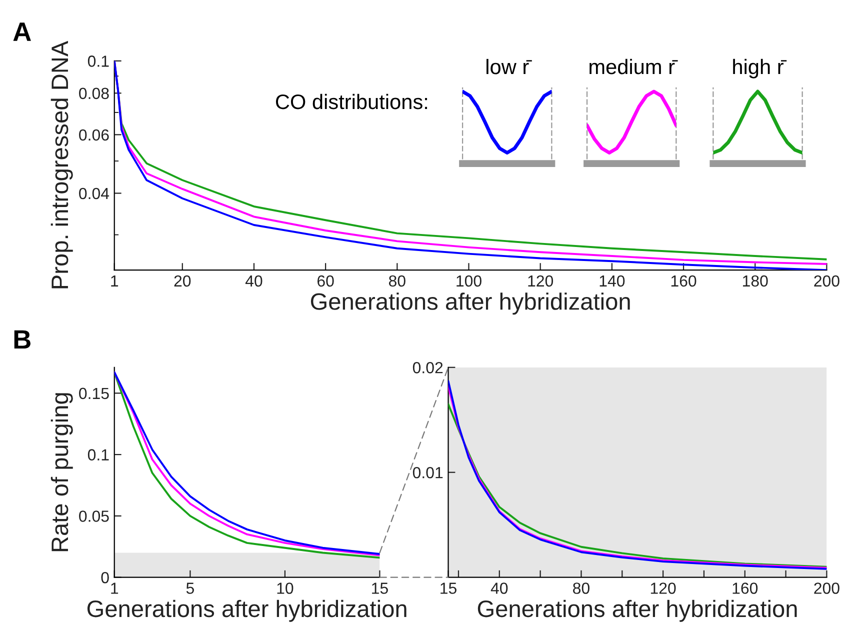 The image size is (841, 628). Describe the element at coordinates (352, 102) in the screenshot. I see `annotation: CO distributions:` at that location.